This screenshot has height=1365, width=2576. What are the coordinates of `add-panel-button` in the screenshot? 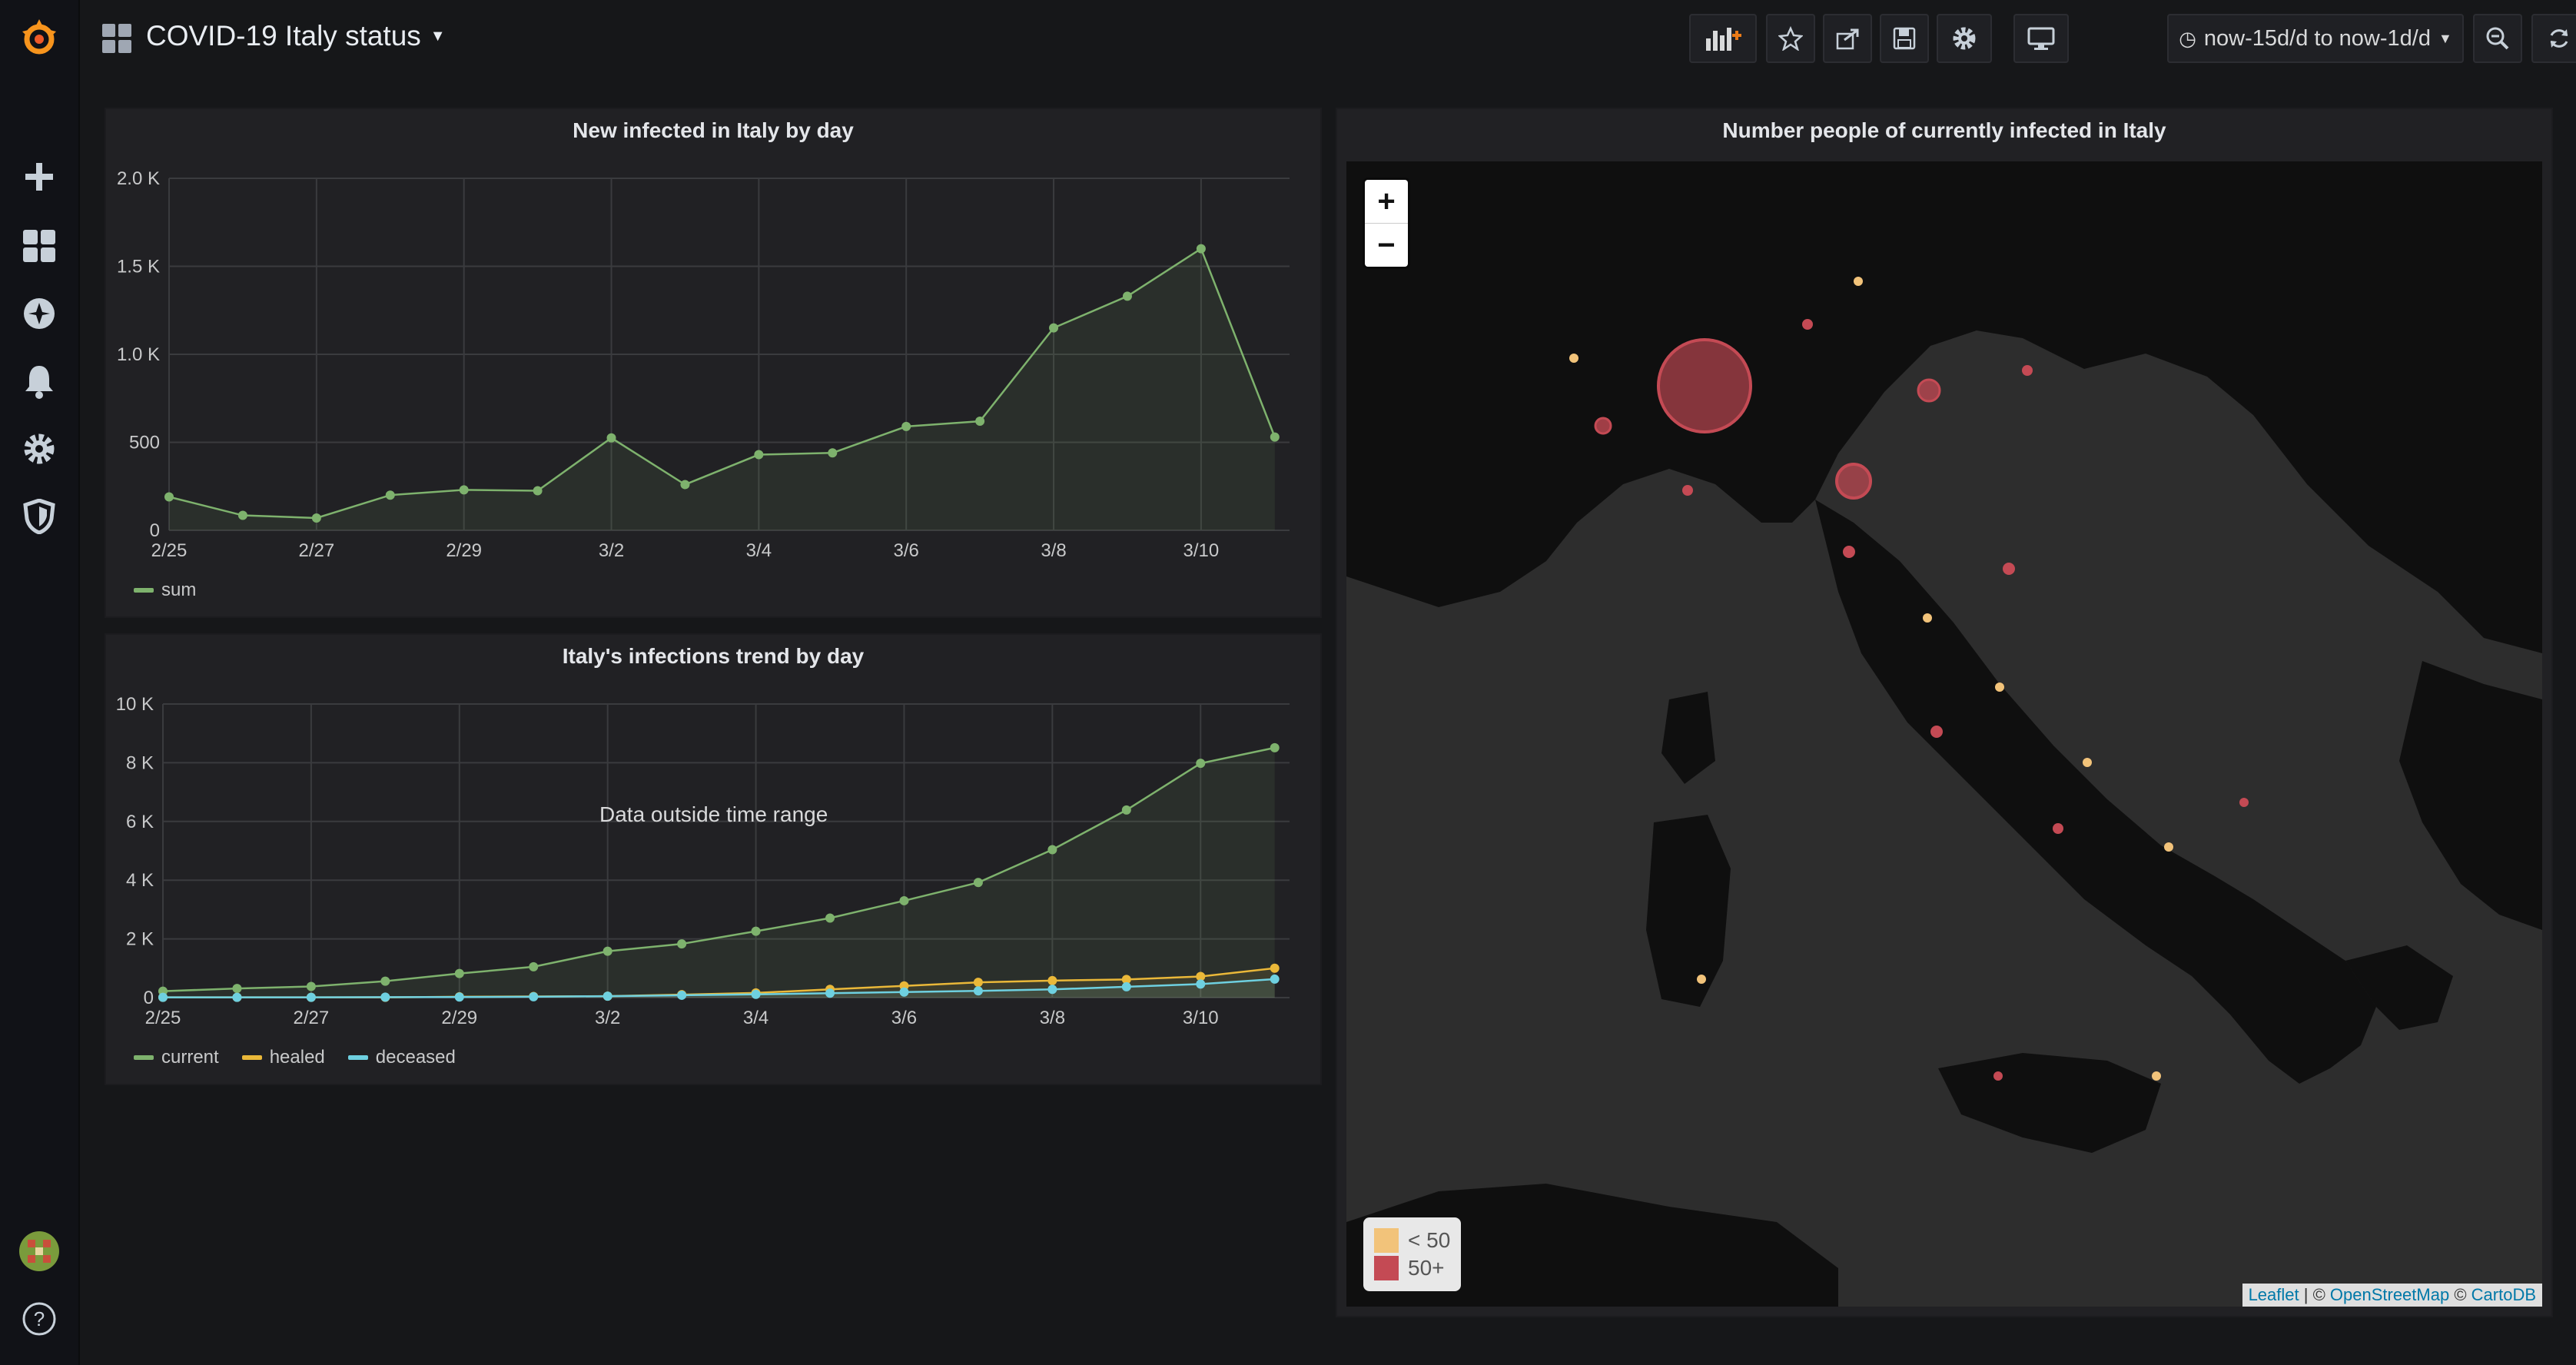 It's located at (1723, 38).